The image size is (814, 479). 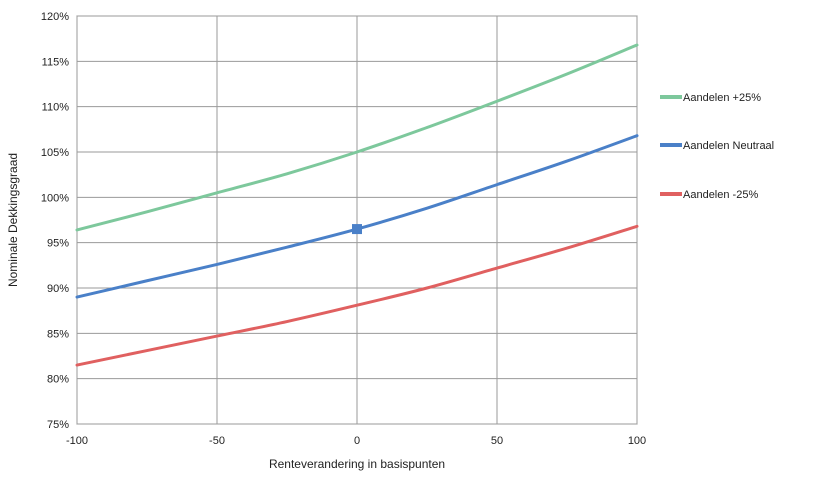 What do you see at coordinates (357, 464) in the screenshot?
I see `x-axis-title: Renteverandering in basispunten` at bounding box center [357, 464].